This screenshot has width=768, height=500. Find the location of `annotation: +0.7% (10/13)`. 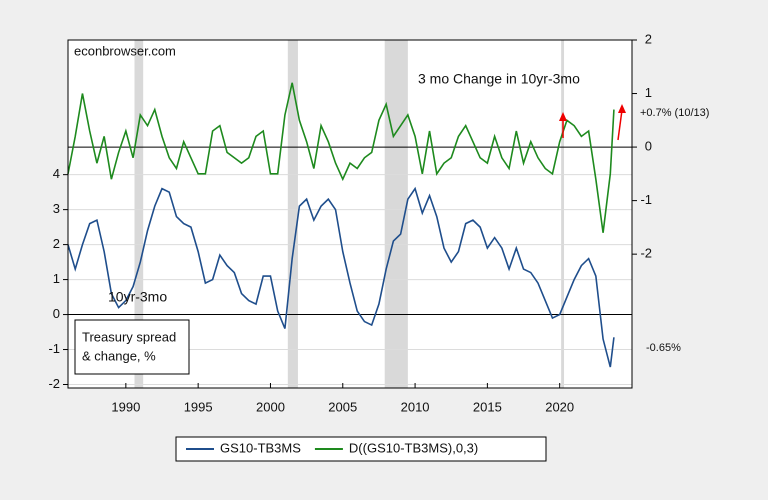

annotation: +0.7% (10/13) is located at coordinates (674, 113).